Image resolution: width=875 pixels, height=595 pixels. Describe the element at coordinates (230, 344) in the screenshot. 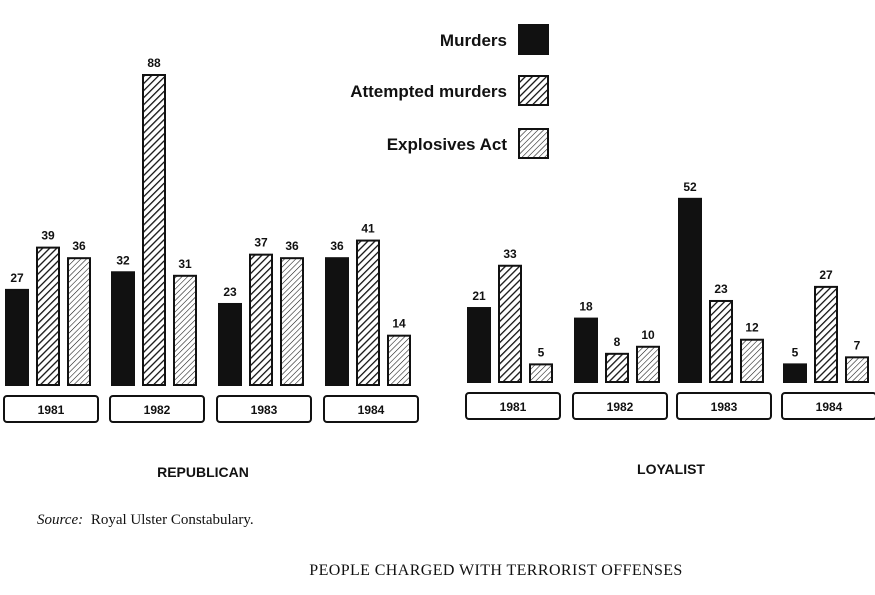

I see `bar-republican-1983-murders` at that location.